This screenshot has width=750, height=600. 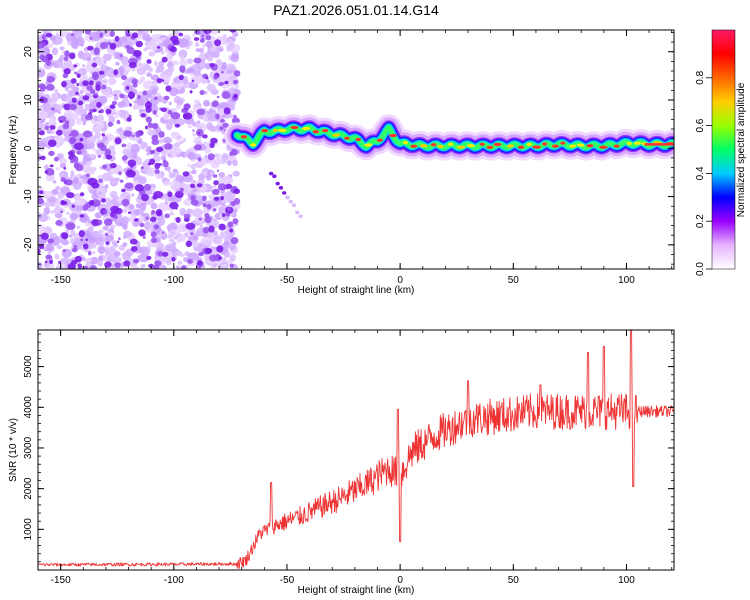 I want to click on snr-y-label: SNR (10 * v/v), so click(x=13, y=450).